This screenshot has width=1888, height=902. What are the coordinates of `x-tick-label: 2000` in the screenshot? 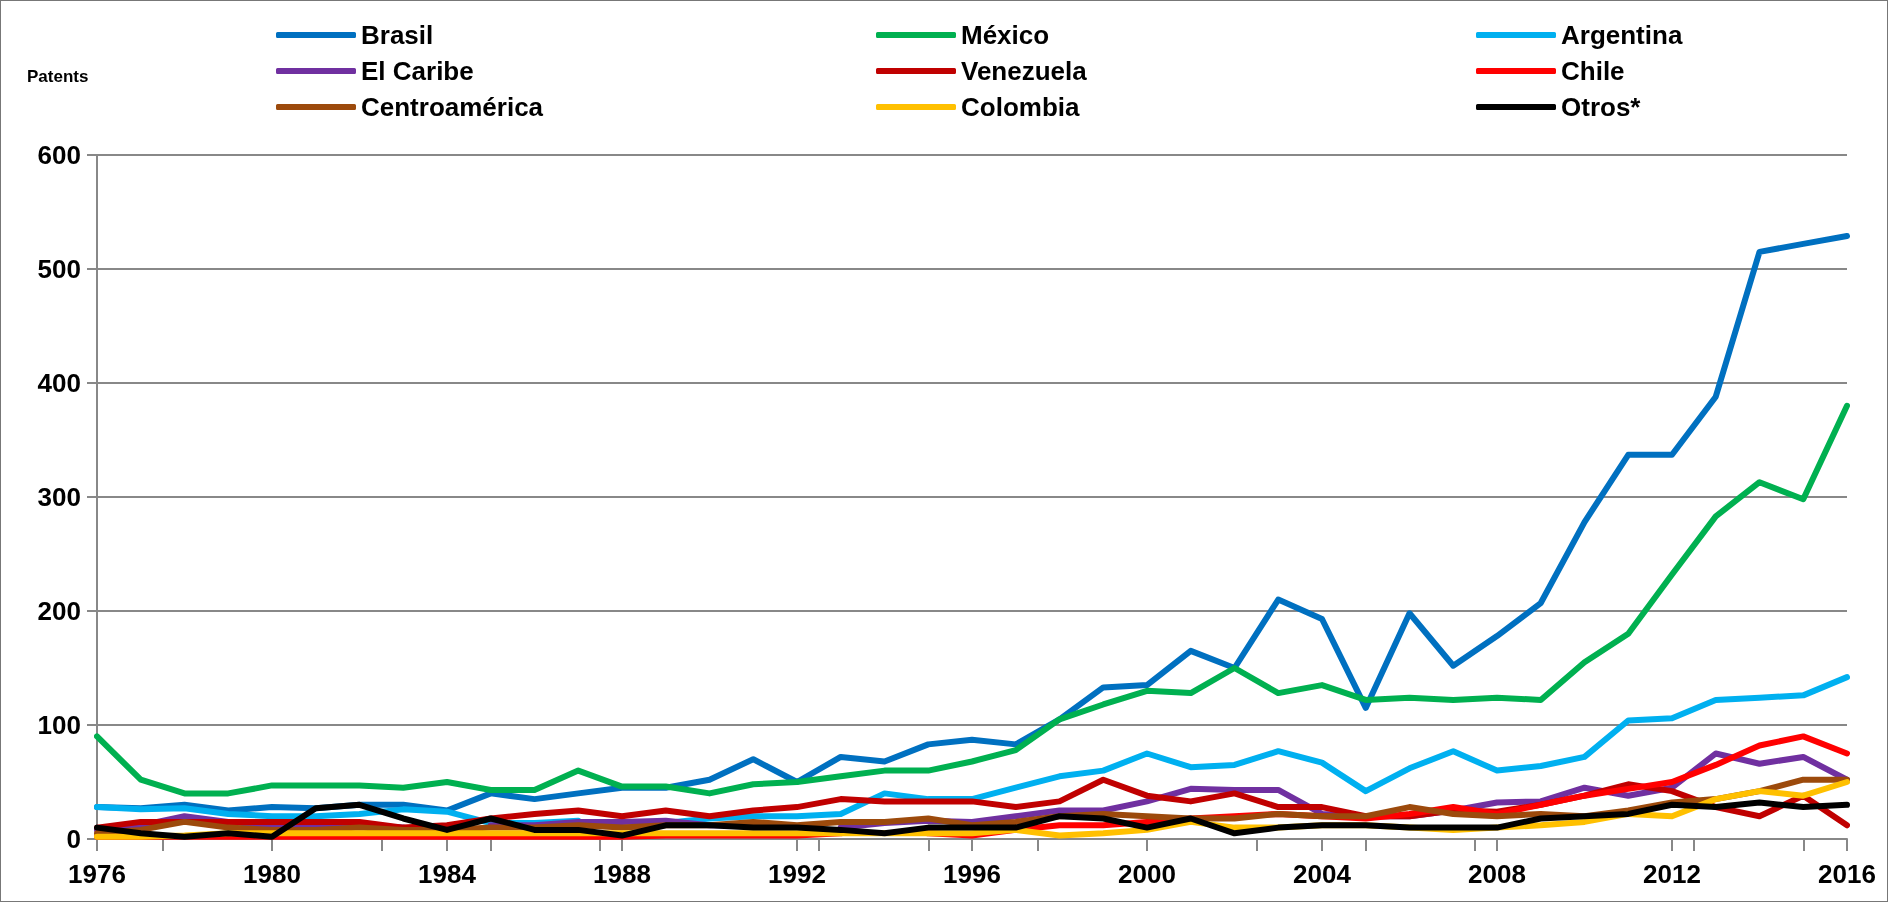 It's located at (1147, 874).